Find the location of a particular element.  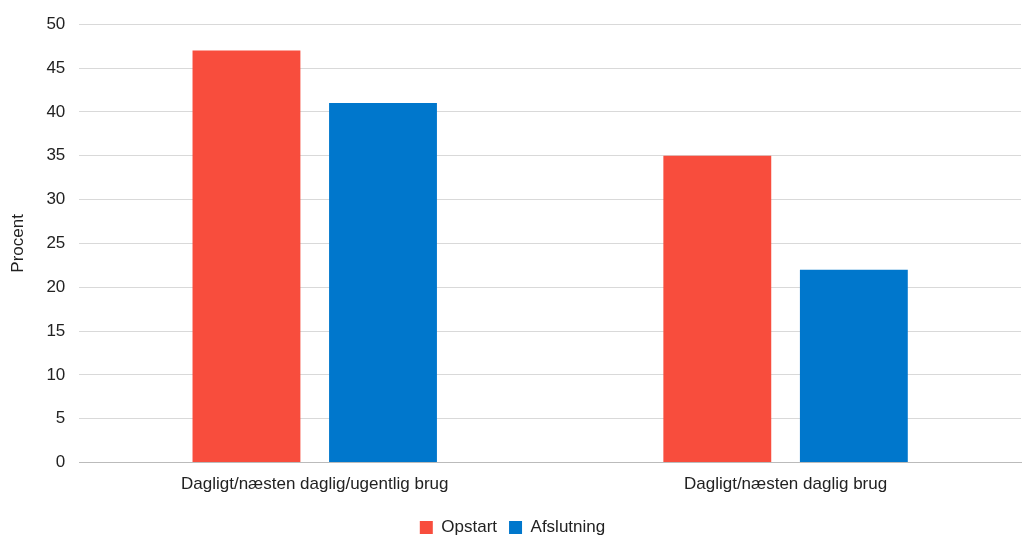

legend-label: Afslutning is located at coordinates (568, 527).